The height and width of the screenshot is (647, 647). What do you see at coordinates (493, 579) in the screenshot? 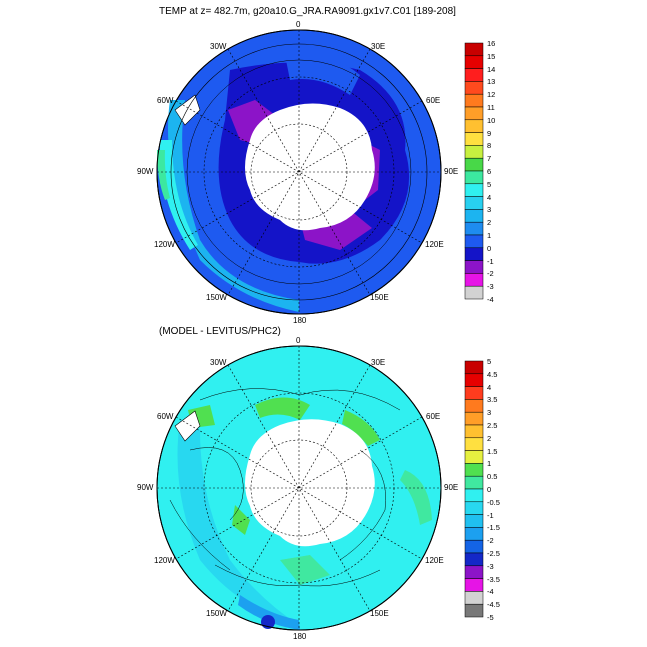
I see `panel2-colorbar-label: -3.5` at bounding box center [493, 579].